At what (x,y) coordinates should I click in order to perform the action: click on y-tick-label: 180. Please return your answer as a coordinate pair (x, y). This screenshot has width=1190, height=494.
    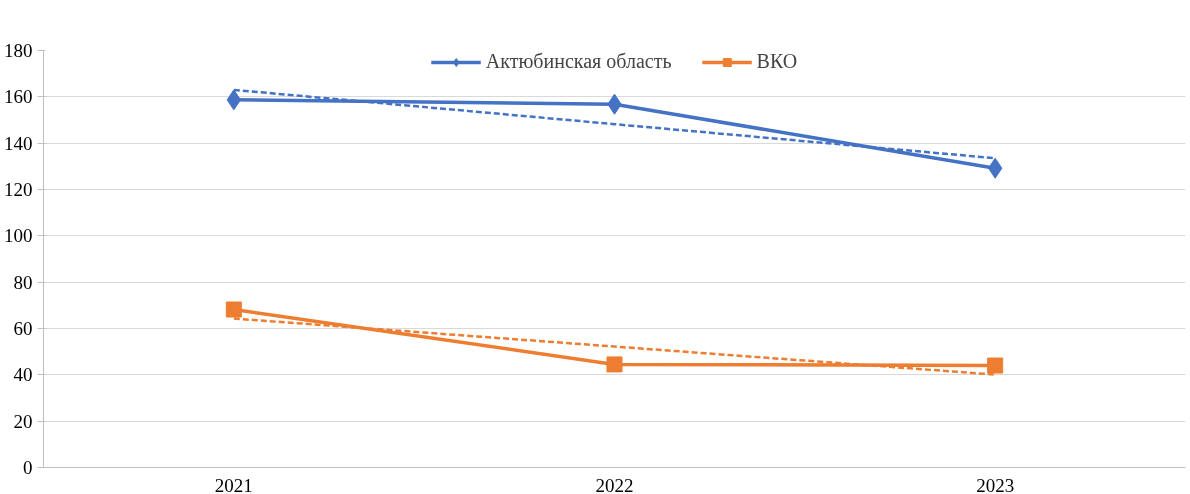
    Looking at the image, I should click on (18, 50).